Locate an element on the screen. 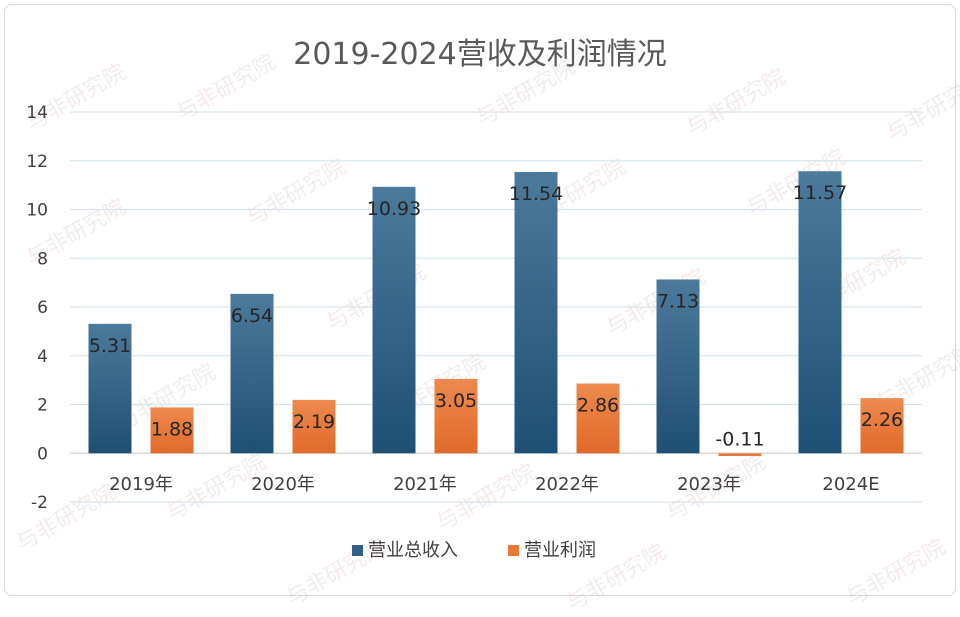 The width and height of the screenshot is (960, 617). y-axis: -2 0 2 4 6 8 10 12 14 is located at coordinates (37, 308).